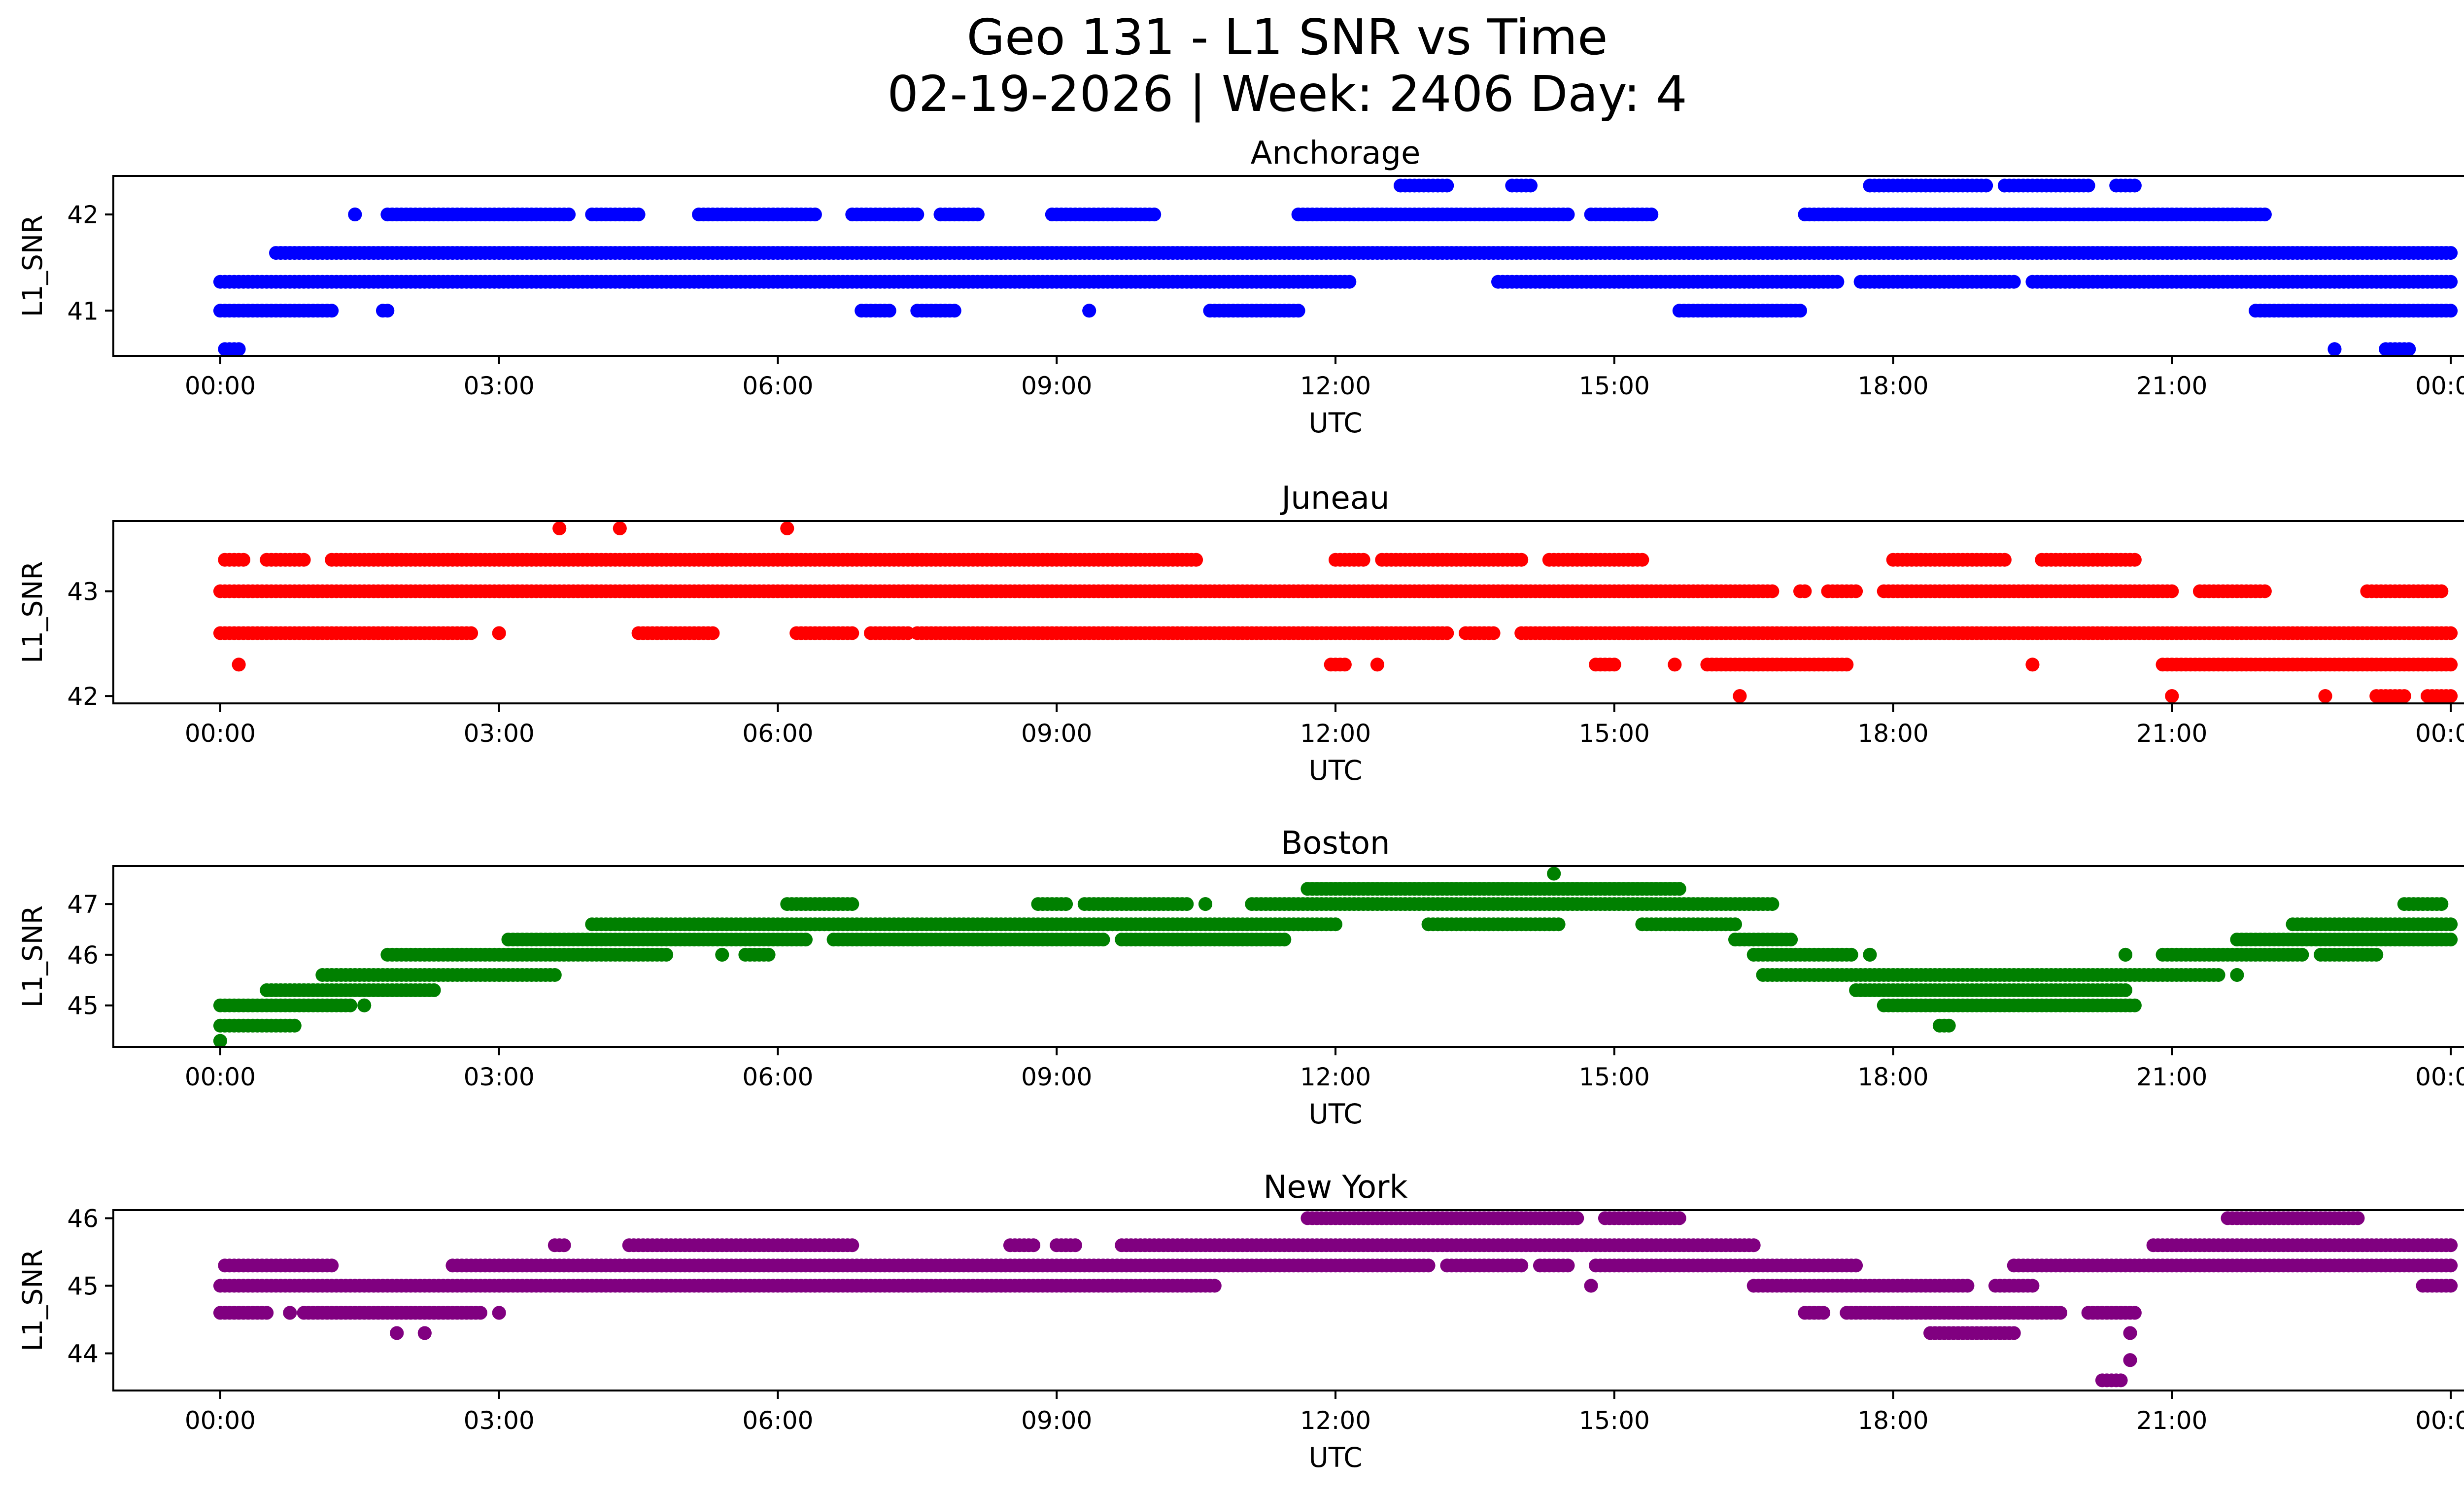 The height and width of the screenshot is (1495, 2464). I want to click on boston-title: Boston, so click(1335, 843).